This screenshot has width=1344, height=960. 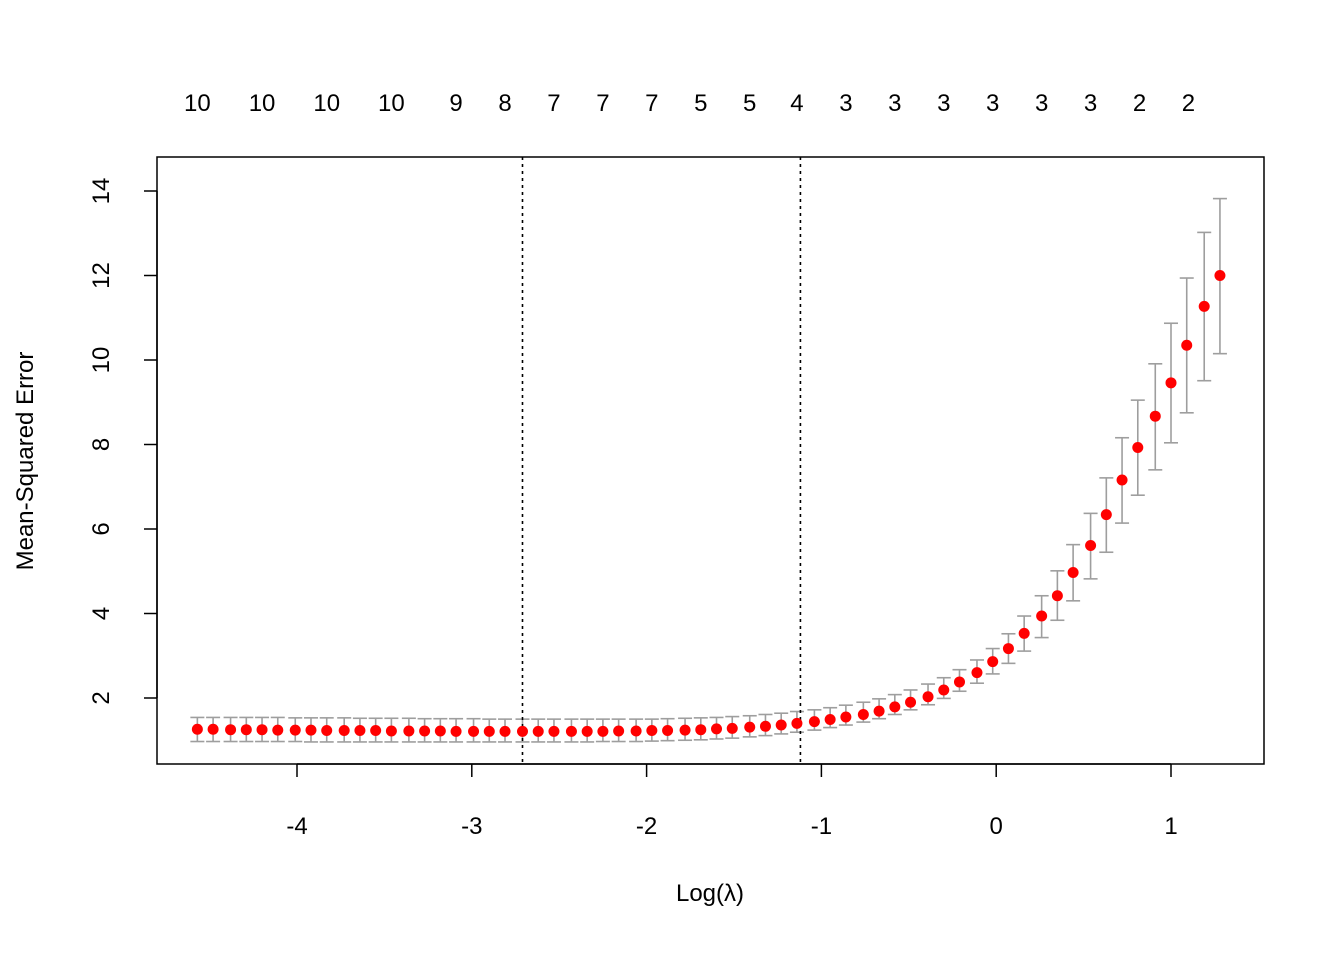 What do you see at coordinates (646, 826) in the screenshot?
I see `x-tick-label: -2` at bounding box center [646, 826].